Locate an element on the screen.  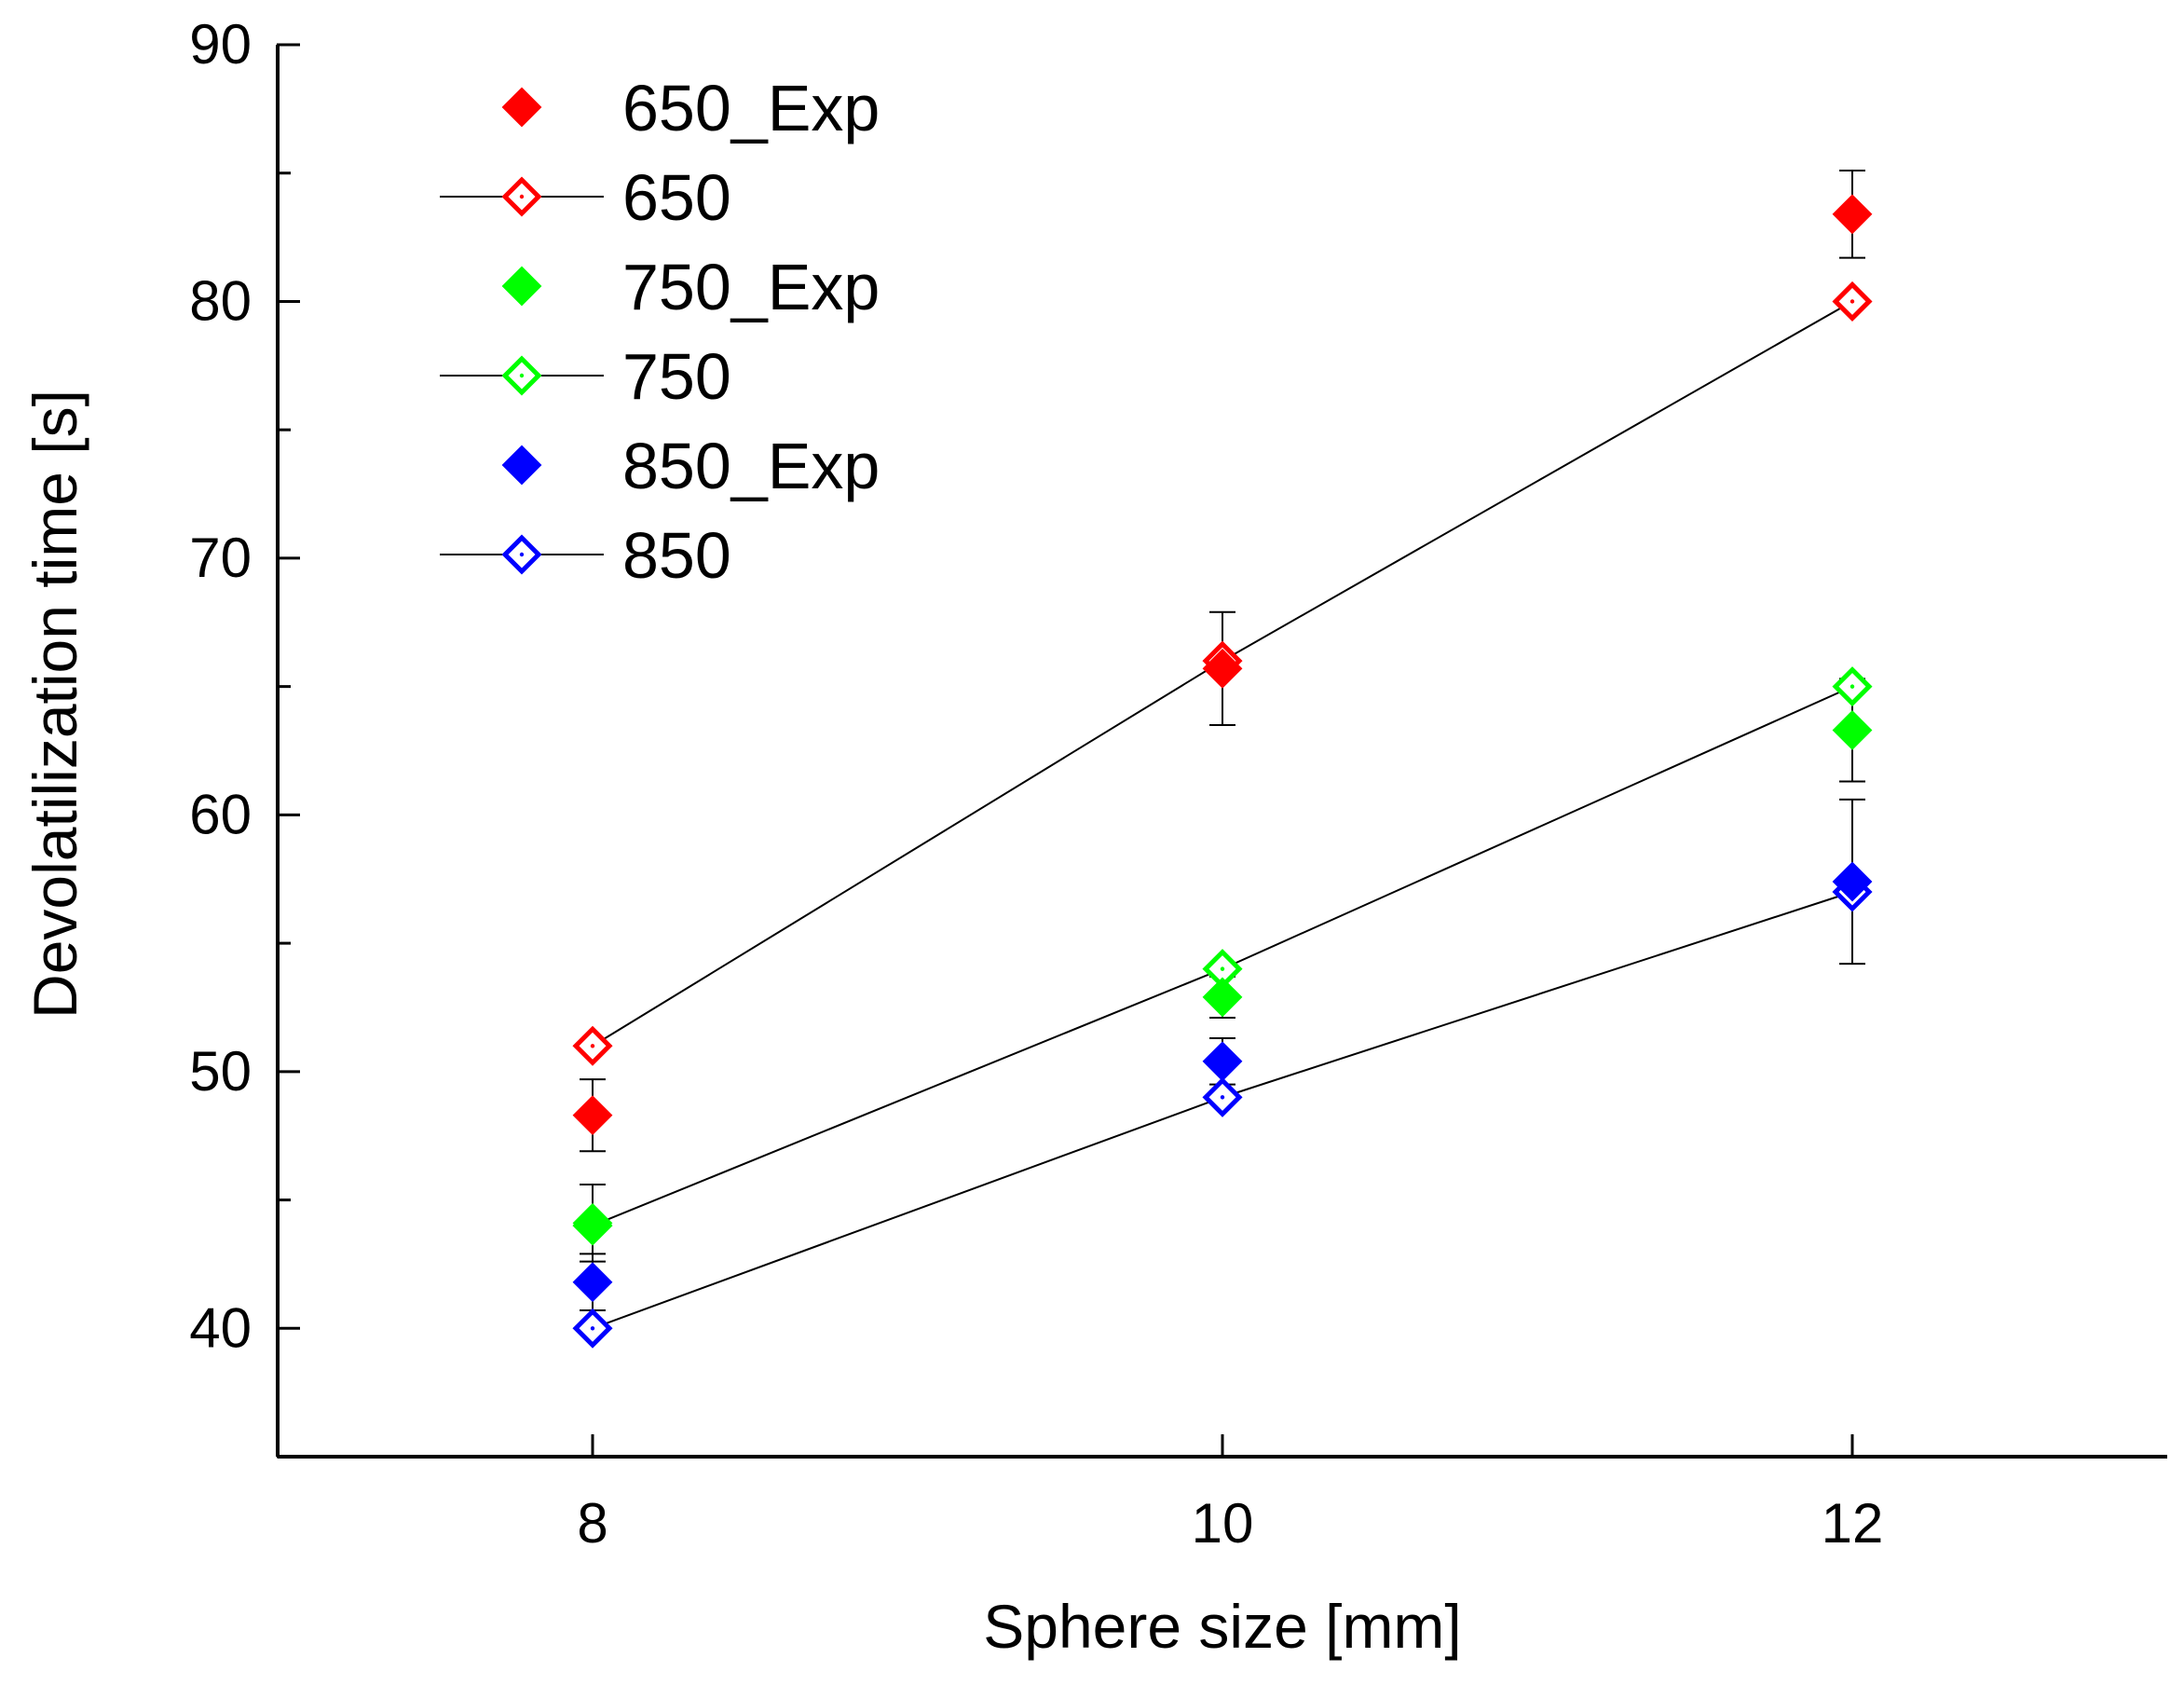
legend-item-850_Exp: 850_Exp is located at coordinates (690, 466).